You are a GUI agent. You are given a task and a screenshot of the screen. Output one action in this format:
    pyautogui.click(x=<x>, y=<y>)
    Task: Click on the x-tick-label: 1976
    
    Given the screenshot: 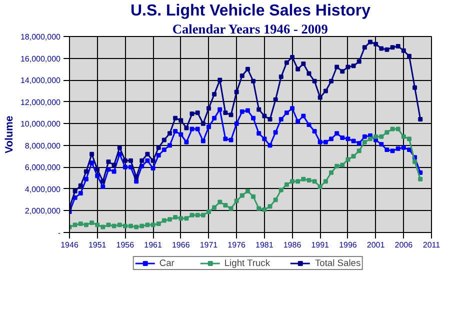 What is the action you would take?
    pyautogui.click(x=237, y=245)
    